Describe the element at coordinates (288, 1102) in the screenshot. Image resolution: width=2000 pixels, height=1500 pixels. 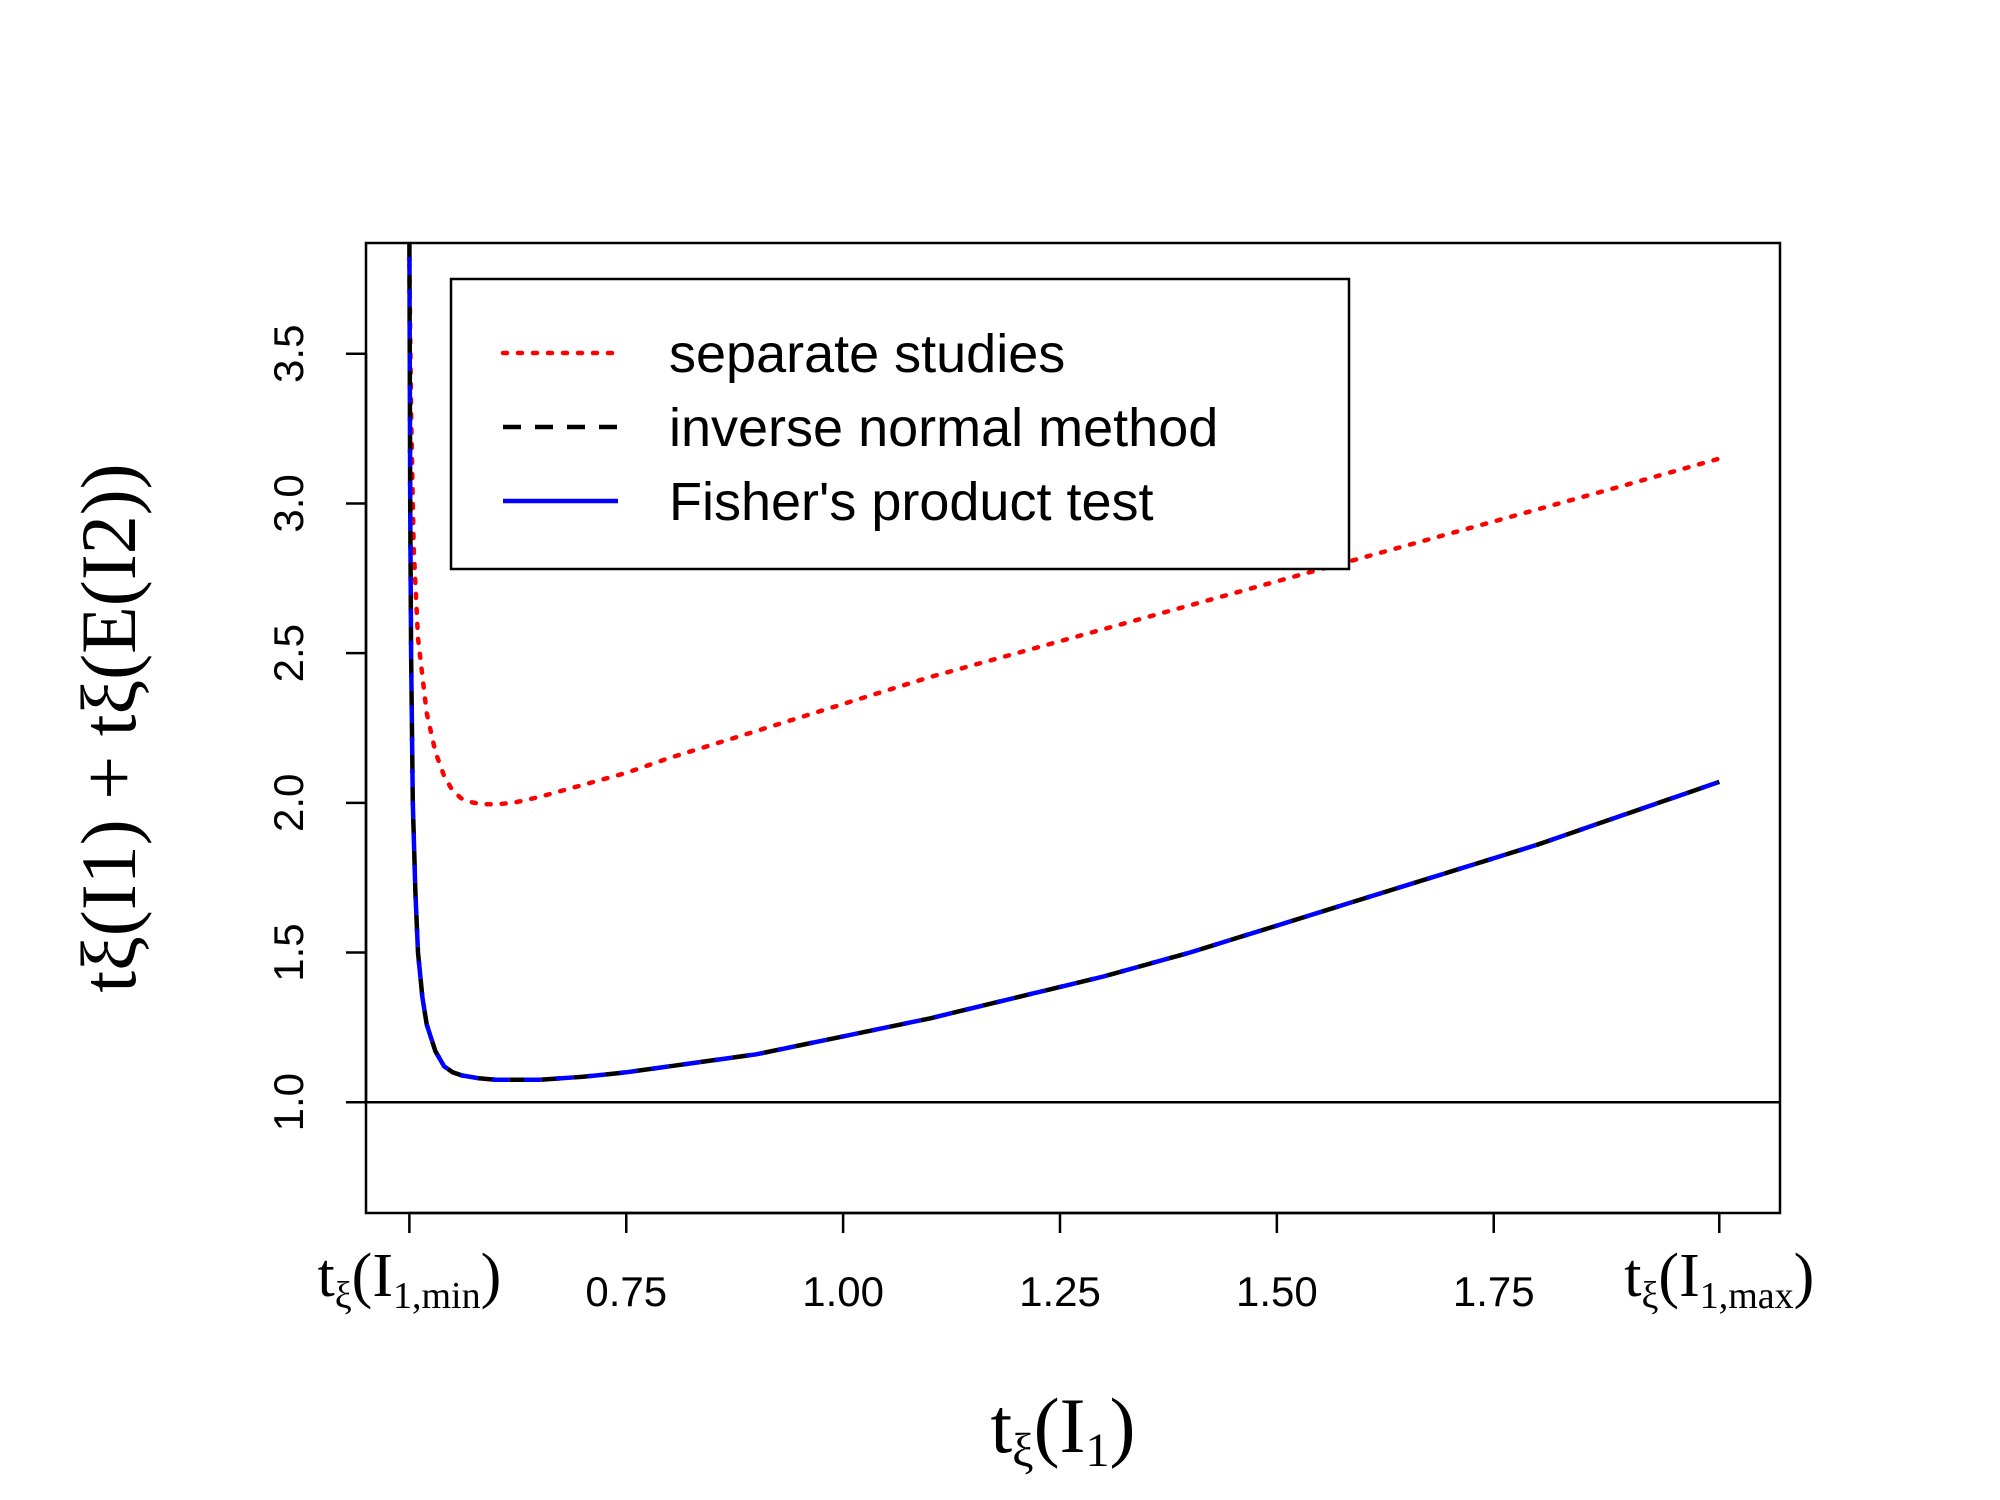
I see `y-tick-label: 1.0` at that location.